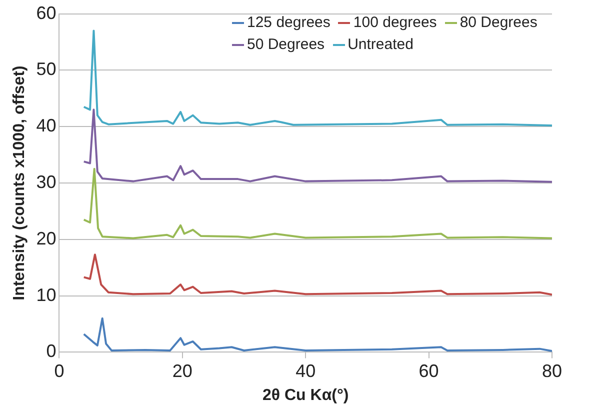 This screenshot has width=592, height=409. I want to click on y-tick-label: 40, so click(46, 126).